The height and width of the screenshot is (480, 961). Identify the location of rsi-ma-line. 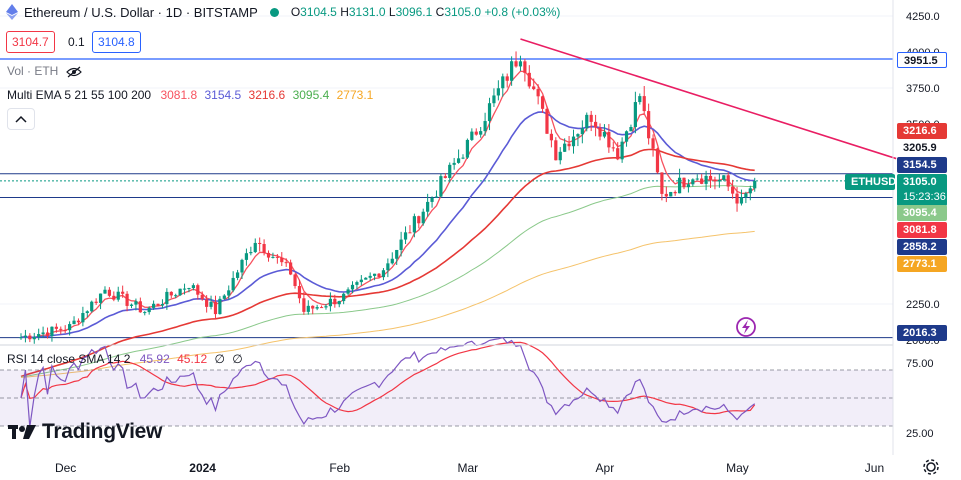
(388, 378).